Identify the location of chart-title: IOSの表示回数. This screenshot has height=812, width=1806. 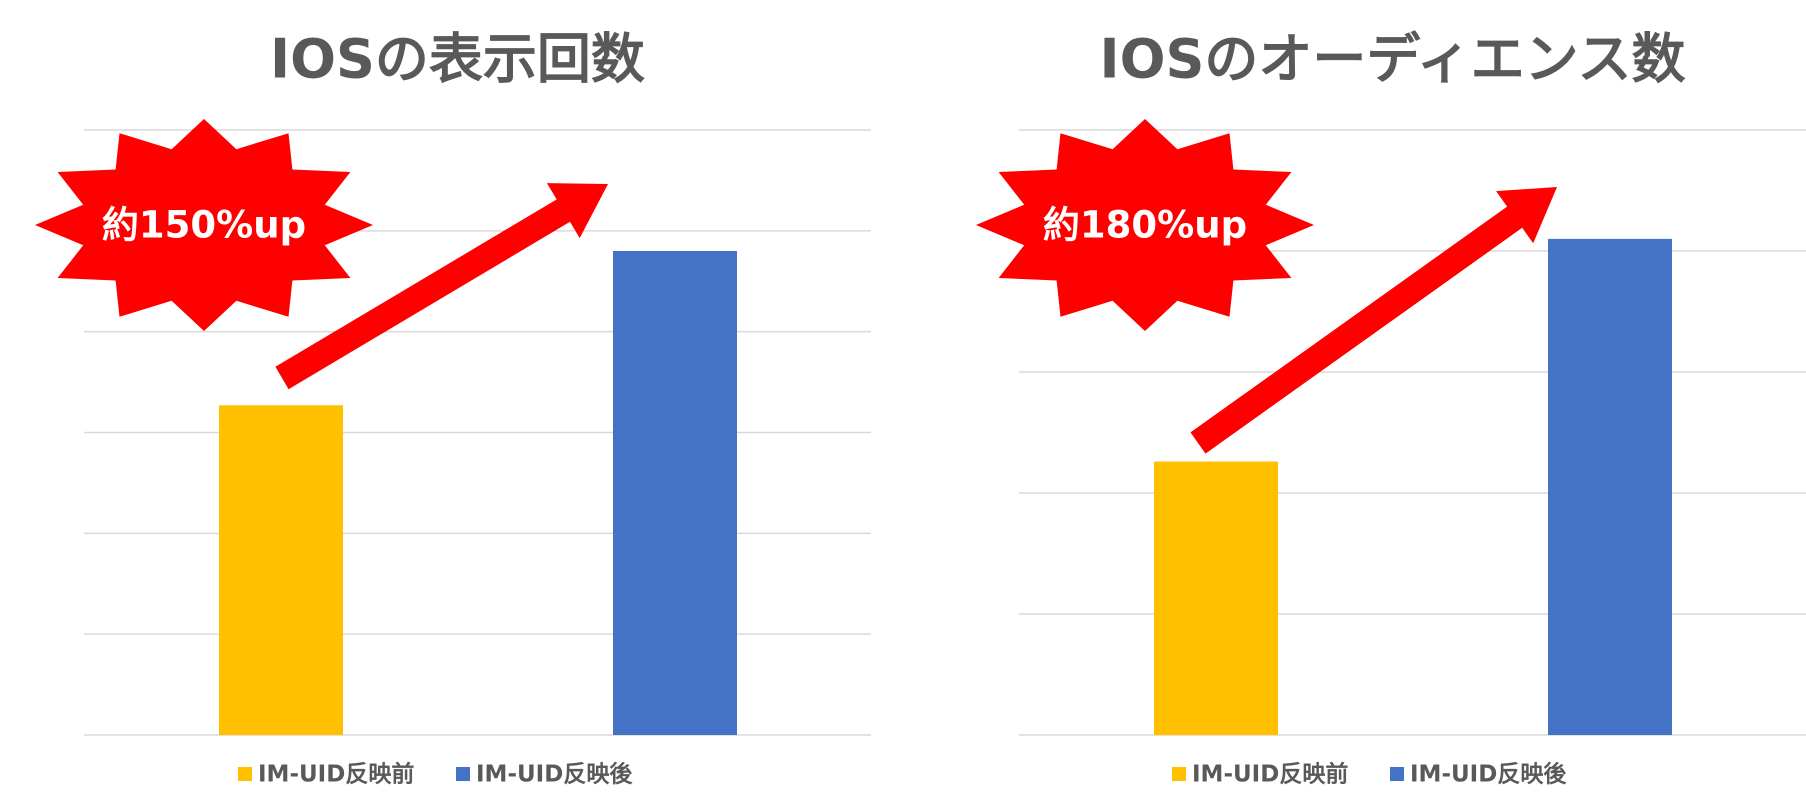
(457, 59).